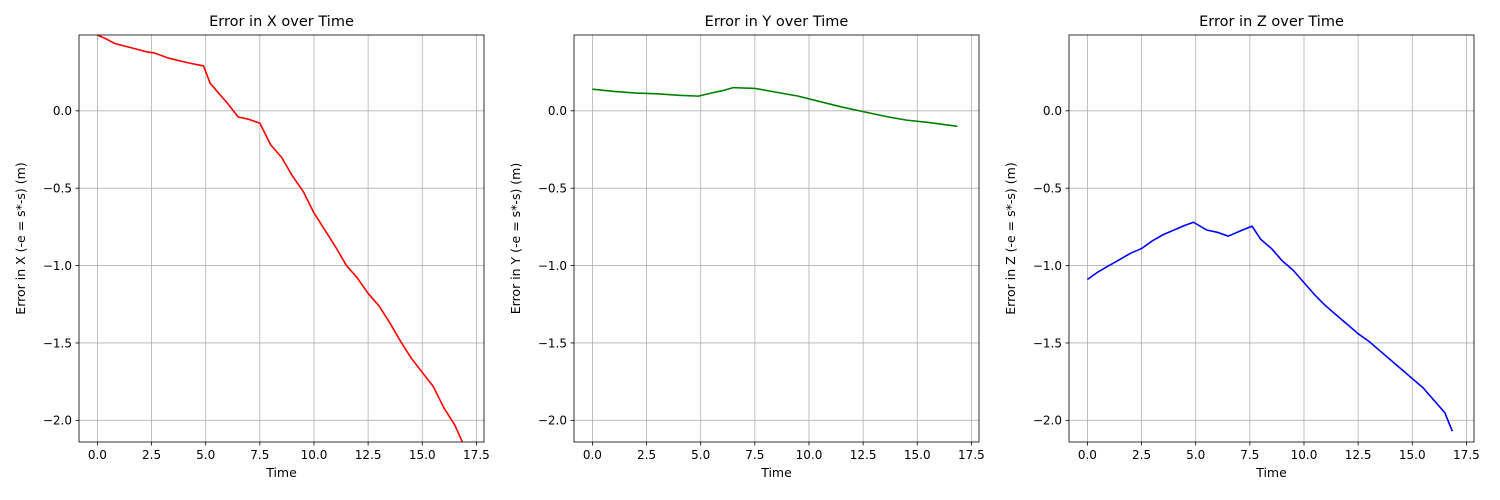 The height and width of the screenshot is (500, 1500). I want to click on chart-title: Error in Y over Time, so click(777, 22).